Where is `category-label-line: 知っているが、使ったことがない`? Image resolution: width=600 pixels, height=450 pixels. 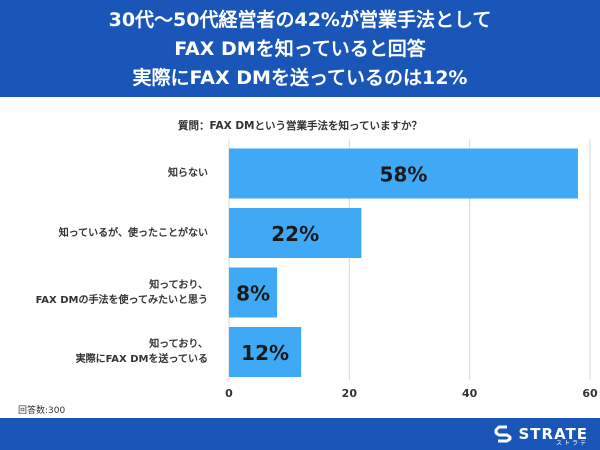
category-label-line: 知っているが、使ったことがない is located at coordinates (133, 233).